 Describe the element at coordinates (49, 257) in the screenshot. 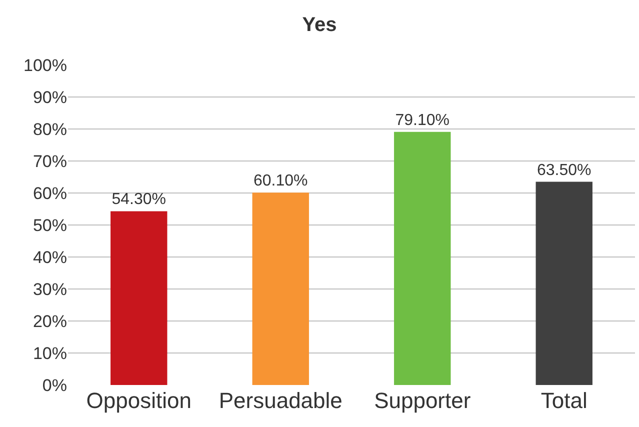

I see `y-tick-label: 40%` at that location.